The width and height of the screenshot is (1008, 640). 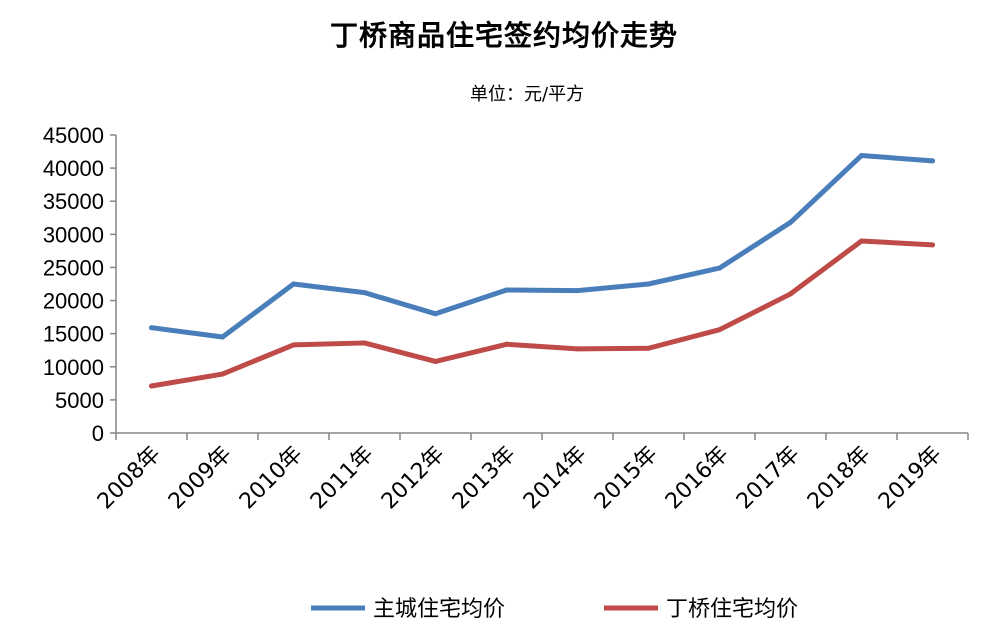 I want to click on y-tick-label: 40000, so click(x=73, y=168).